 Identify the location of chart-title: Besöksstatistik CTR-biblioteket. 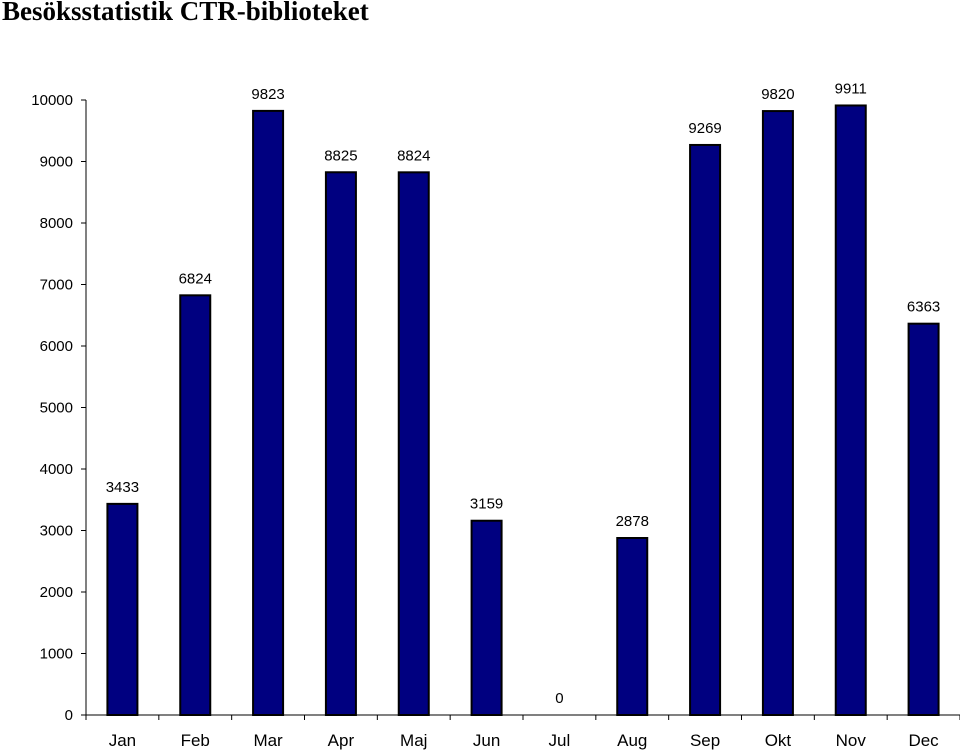
(185, 13).